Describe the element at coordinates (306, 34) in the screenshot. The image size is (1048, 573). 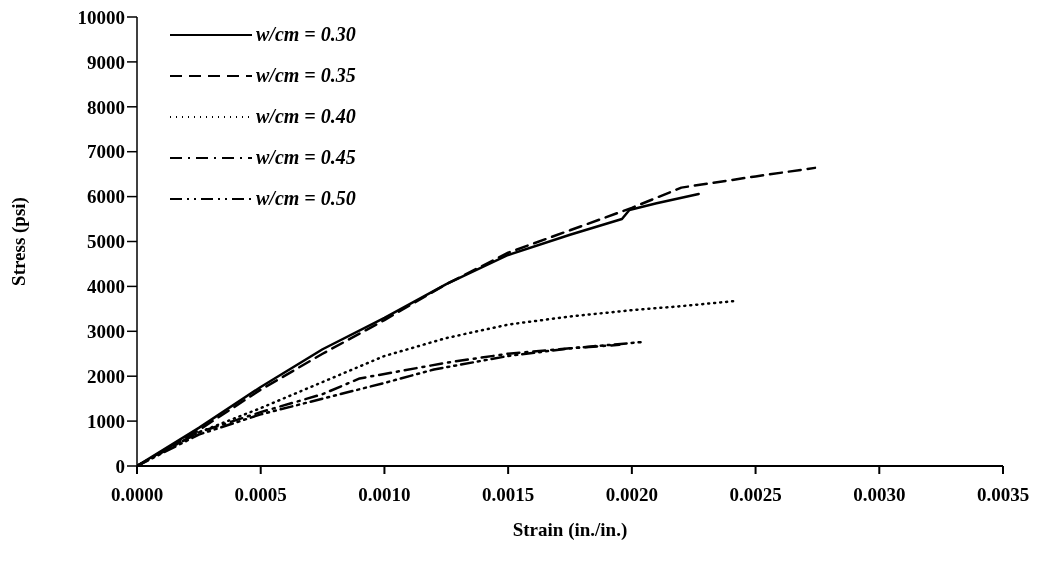
I see `legend-label: w/cm = 0.30` at that location.